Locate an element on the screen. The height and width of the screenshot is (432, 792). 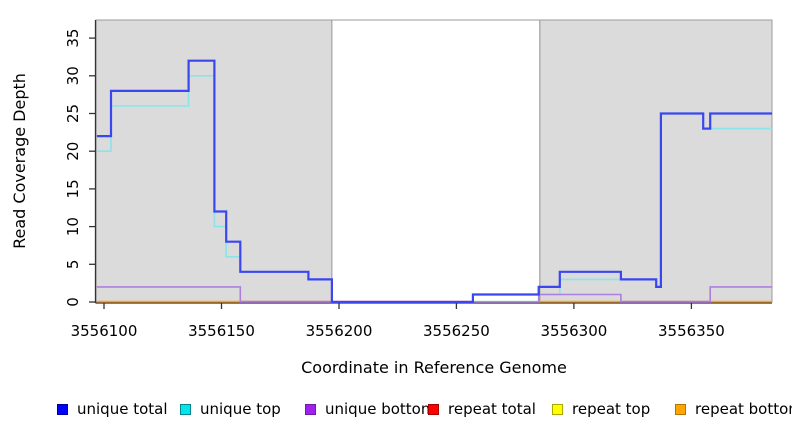
y-tick-label: 15 is located at coordinates (73, 188).